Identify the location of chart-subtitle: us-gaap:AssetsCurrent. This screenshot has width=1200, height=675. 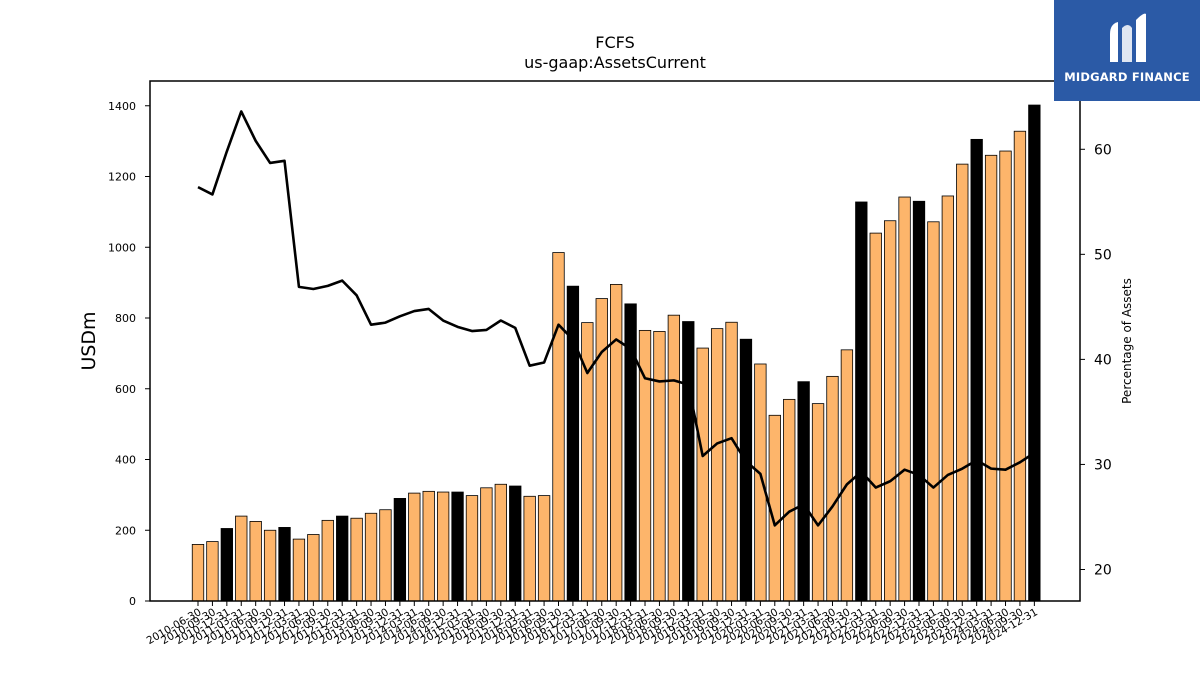
(615, 62).